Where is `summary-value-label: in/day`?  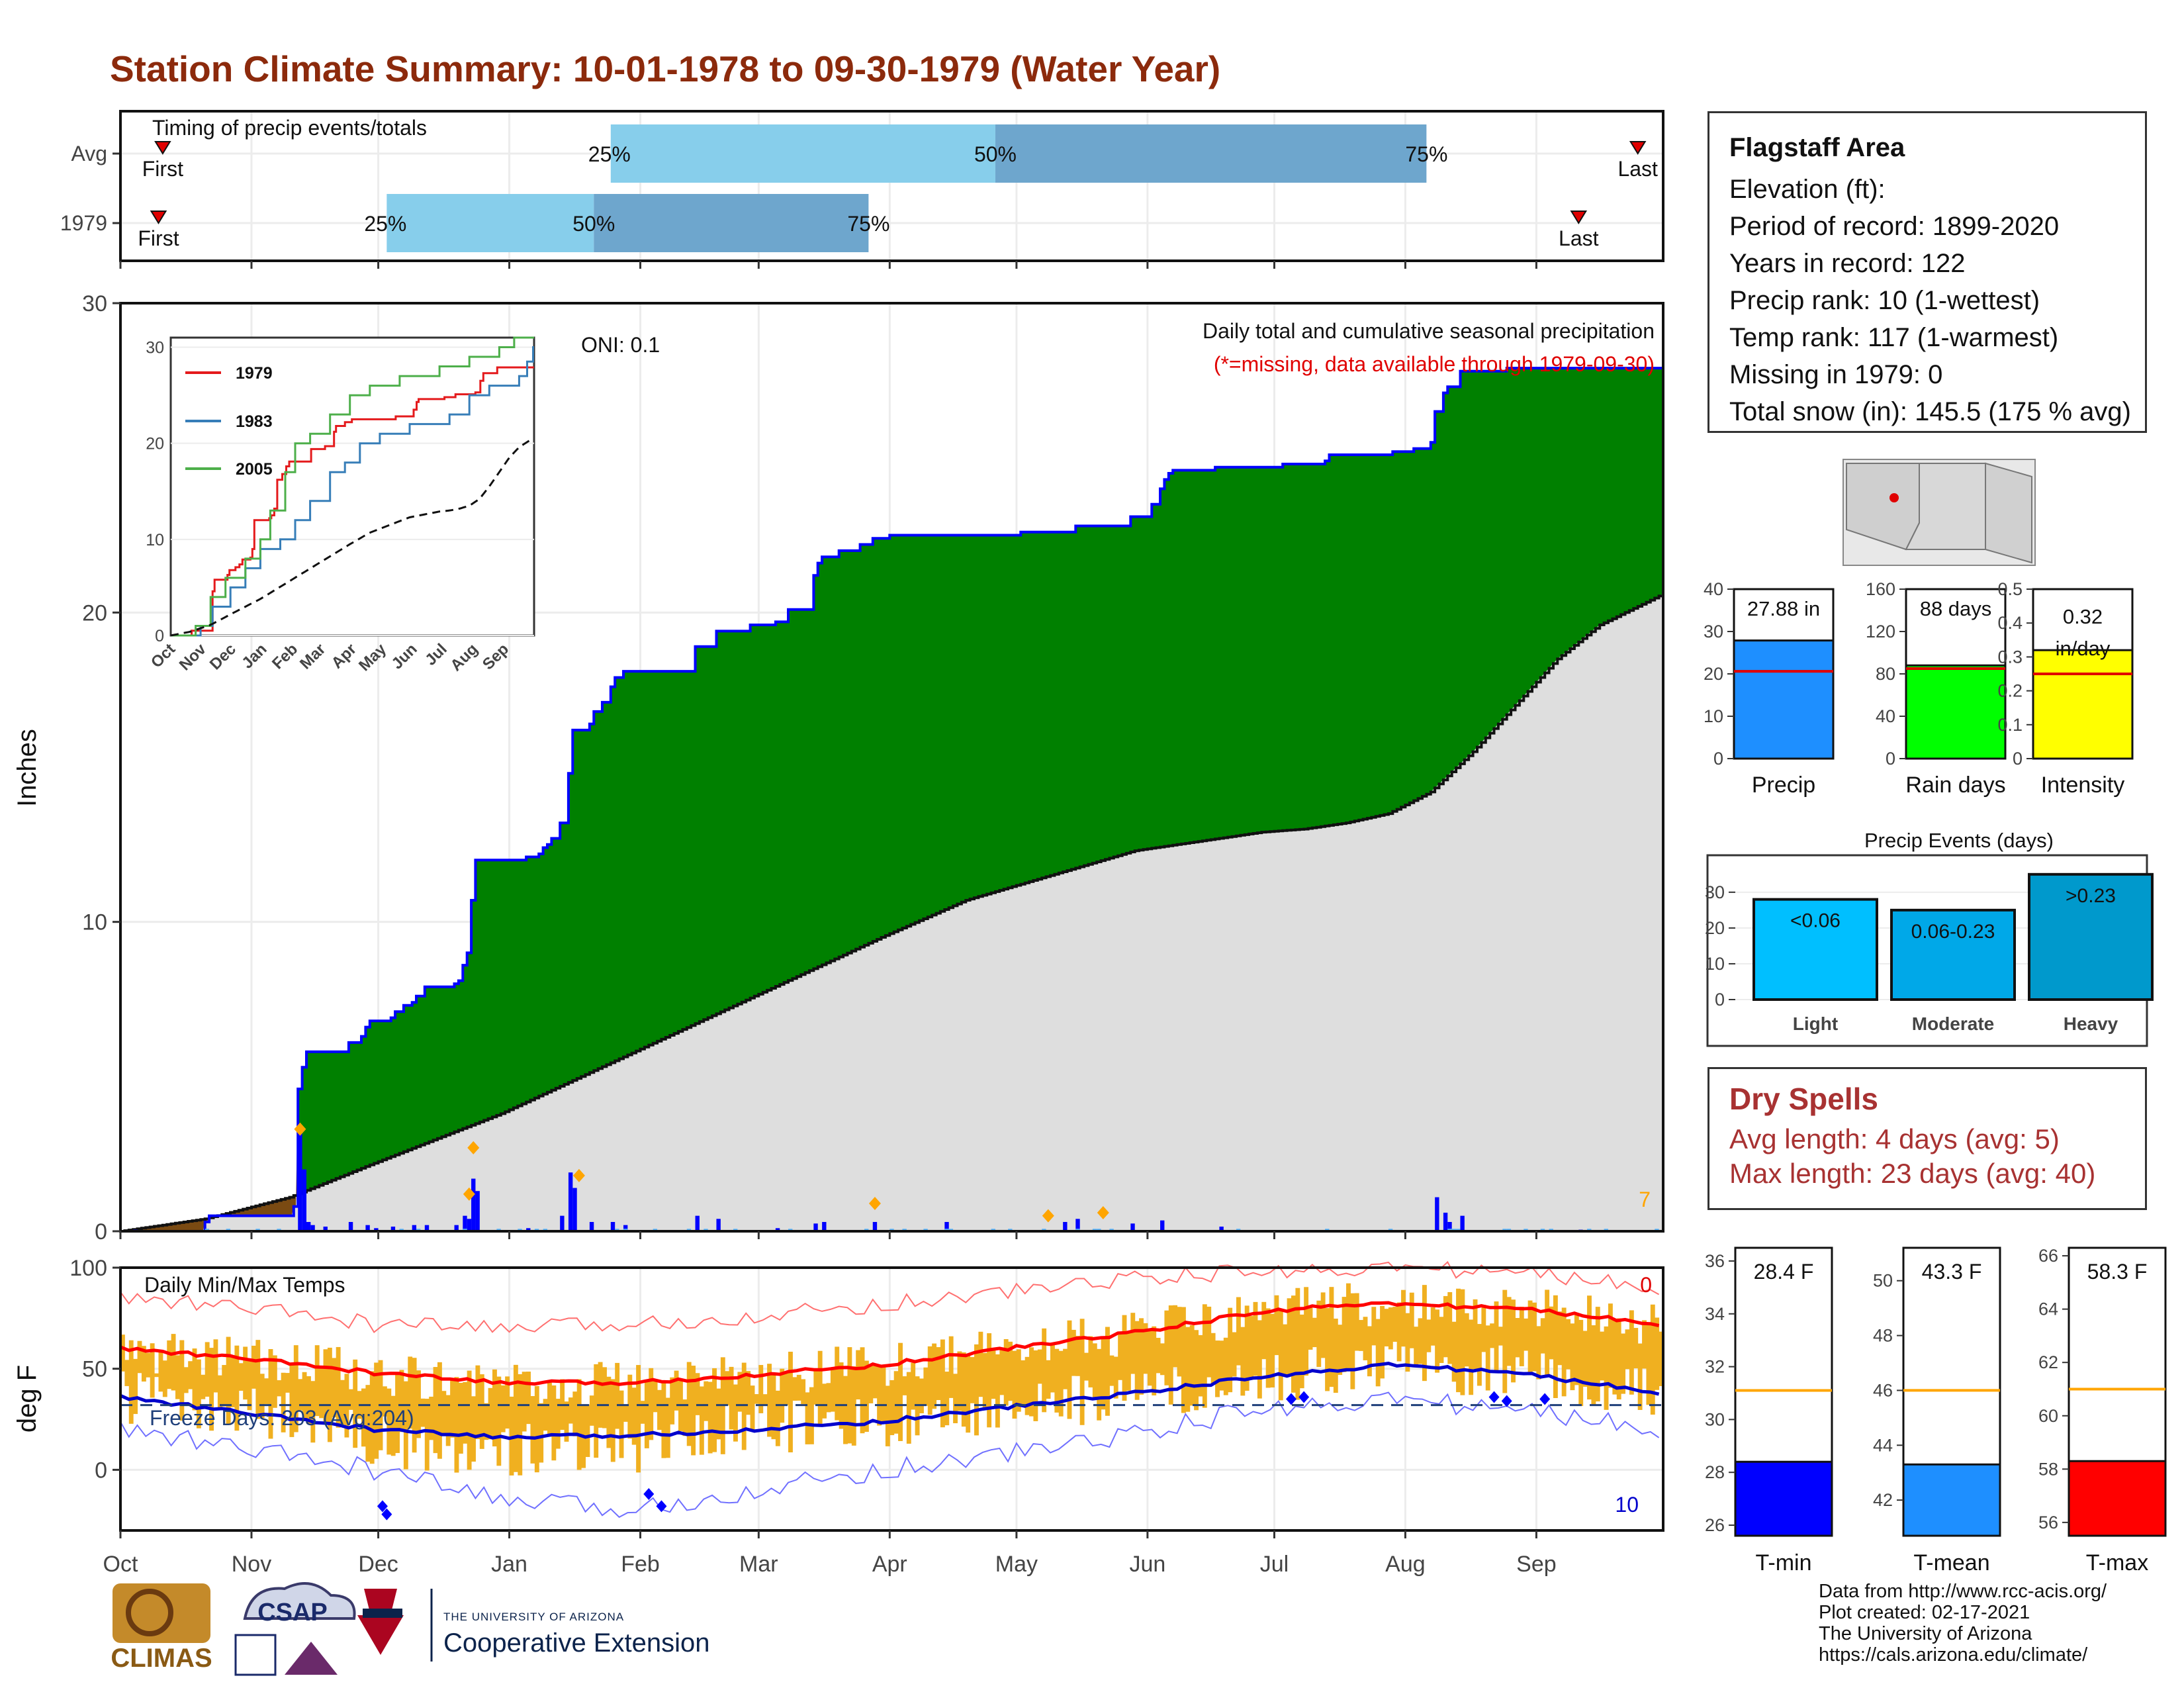 summary-value-label: in/day is located at coordinates (2083, 648).